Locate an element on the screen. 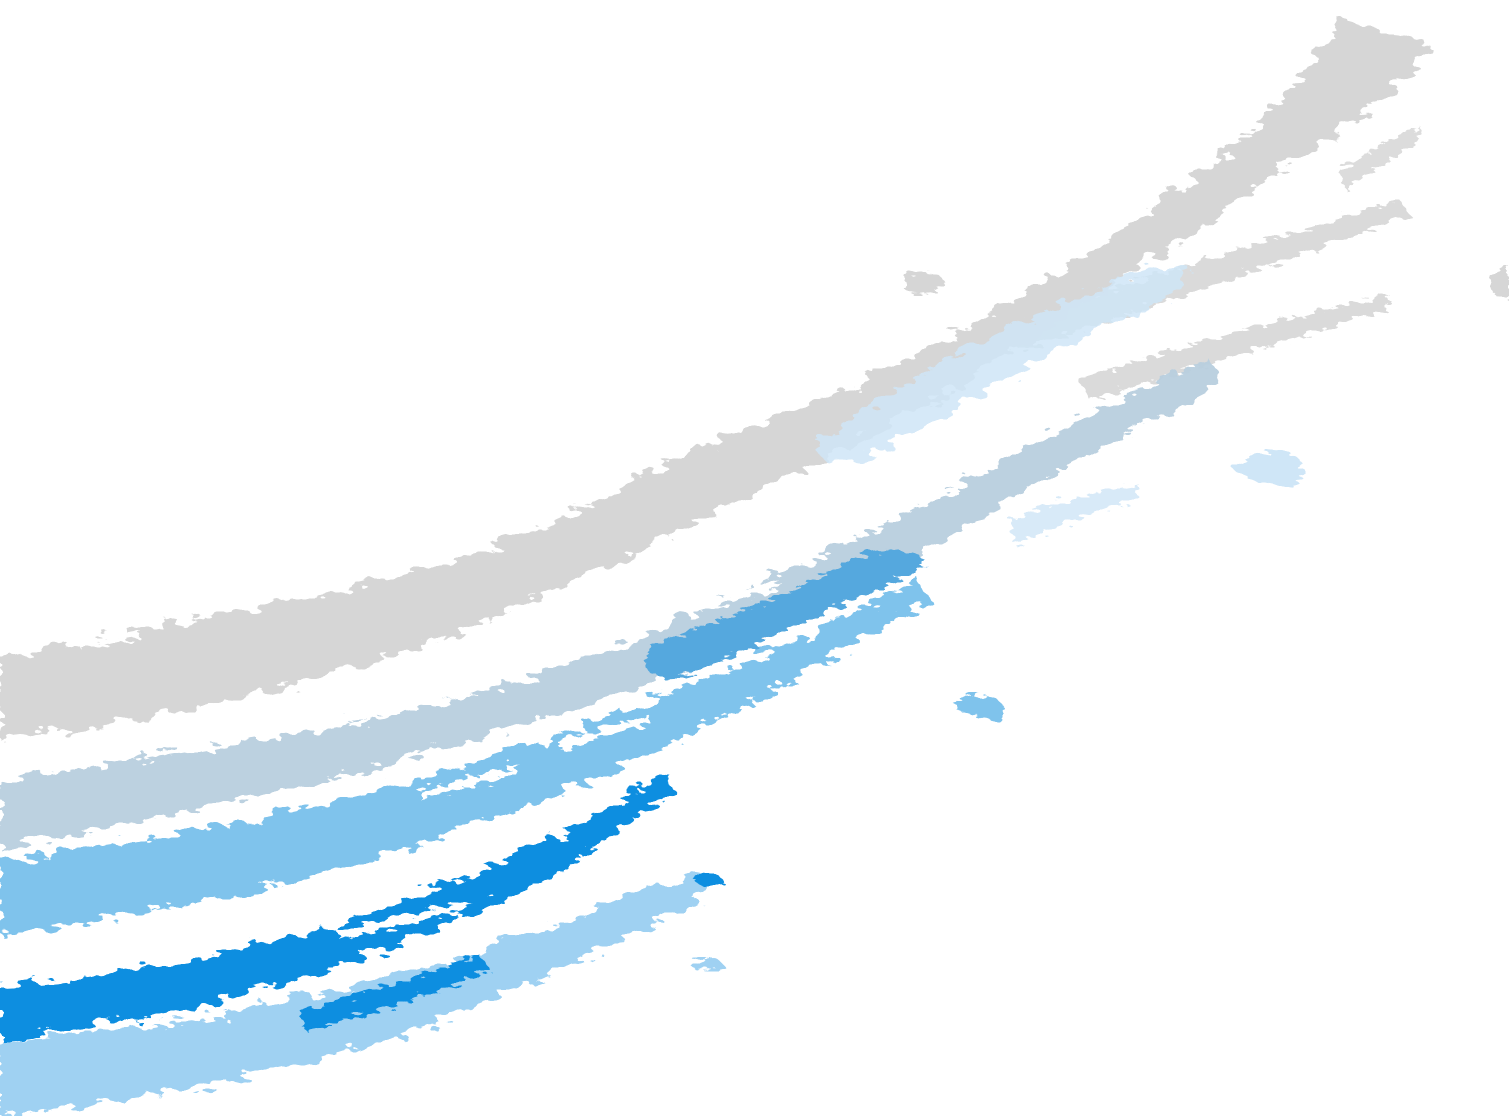 Image resolution: width=1509 pixels, height=1116 pixels. midblue-stroke is located at coordinates (785, 613).